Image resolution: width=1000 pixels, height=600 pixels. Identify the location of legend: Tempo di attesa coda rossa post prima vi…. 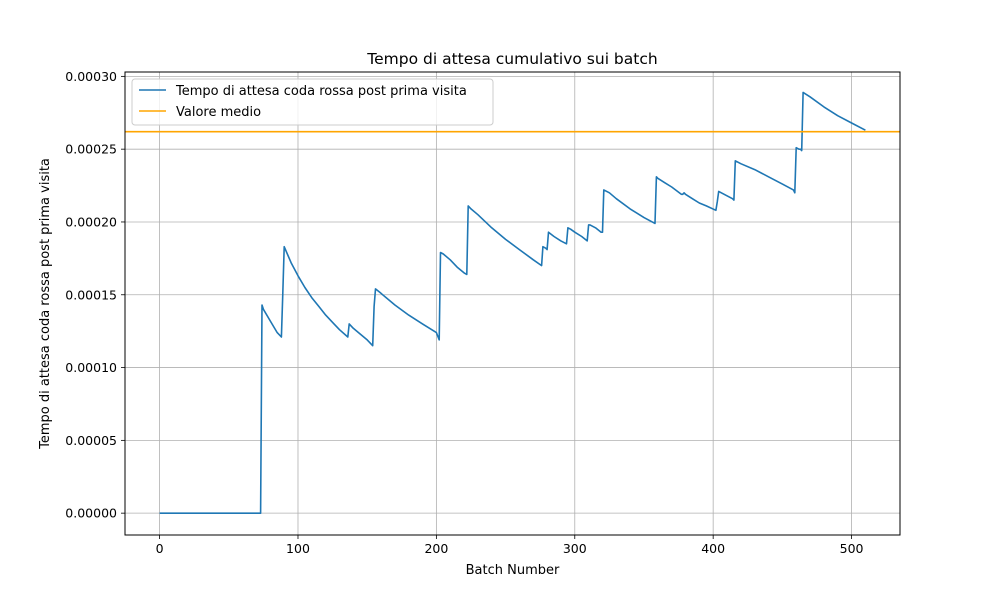
(312, 102).